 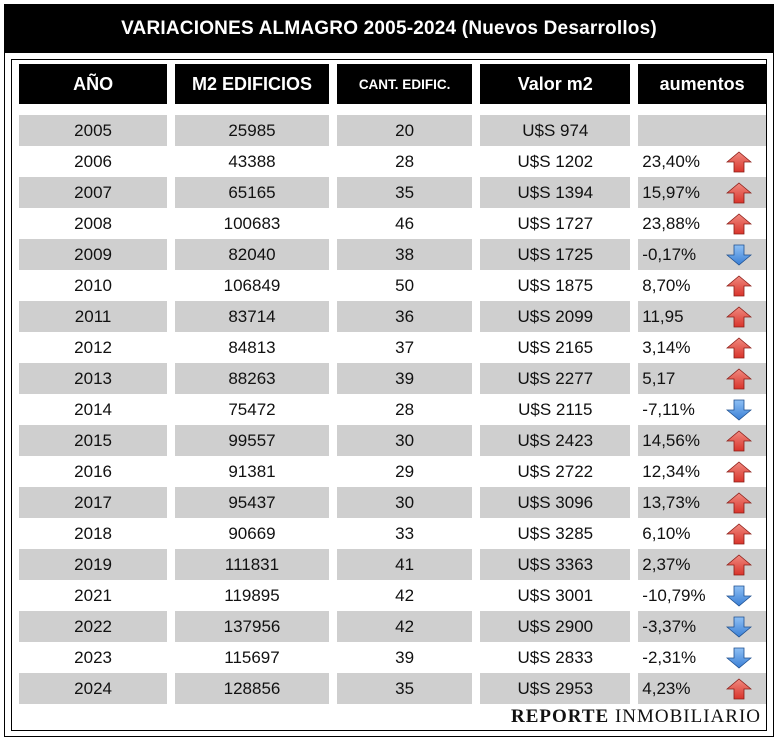 I want to click on cell-valor: U$S 2900, so click(x=555, y=626).